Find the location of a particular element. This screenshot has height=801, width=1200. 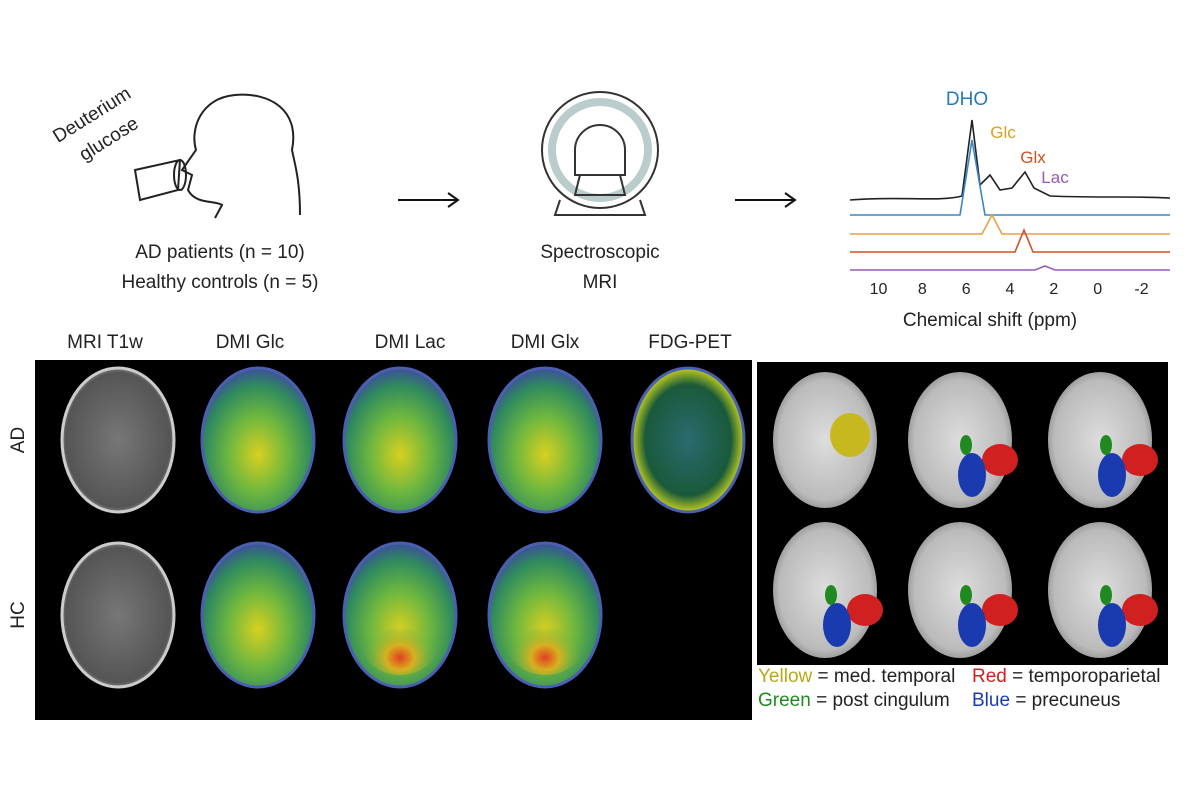

x-tick-label: -2 is located at coordinates (1141, 289).